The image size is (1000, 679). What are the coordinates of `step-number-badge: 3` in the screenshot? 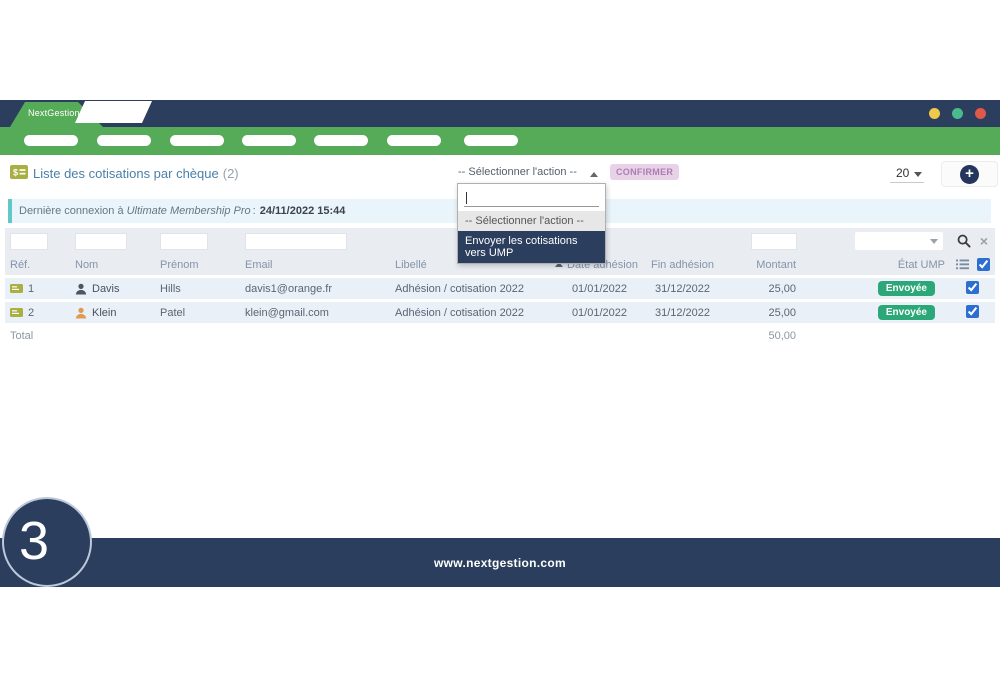 It's located at (47, 542).